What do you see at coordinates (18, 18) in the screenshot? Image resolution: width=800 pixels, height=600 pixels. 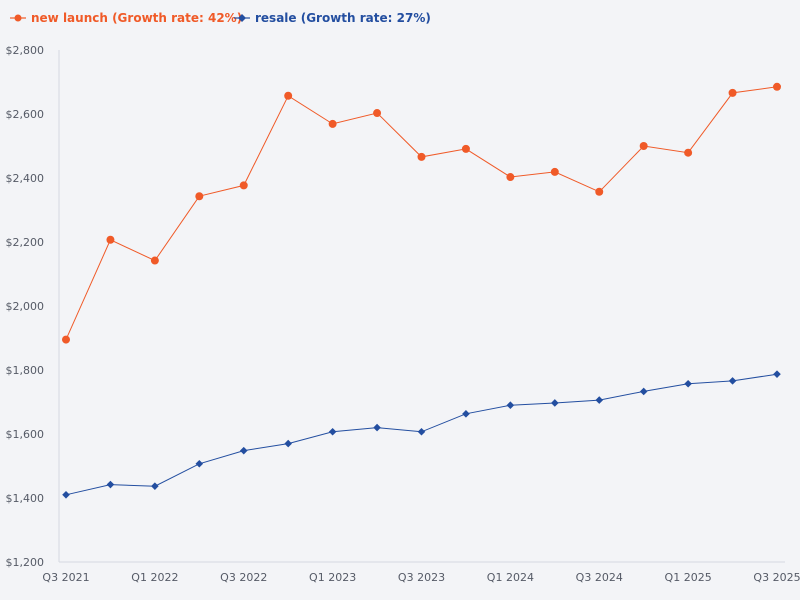 I see `legend-marker-new-launch` at bounding box center [18, 18].